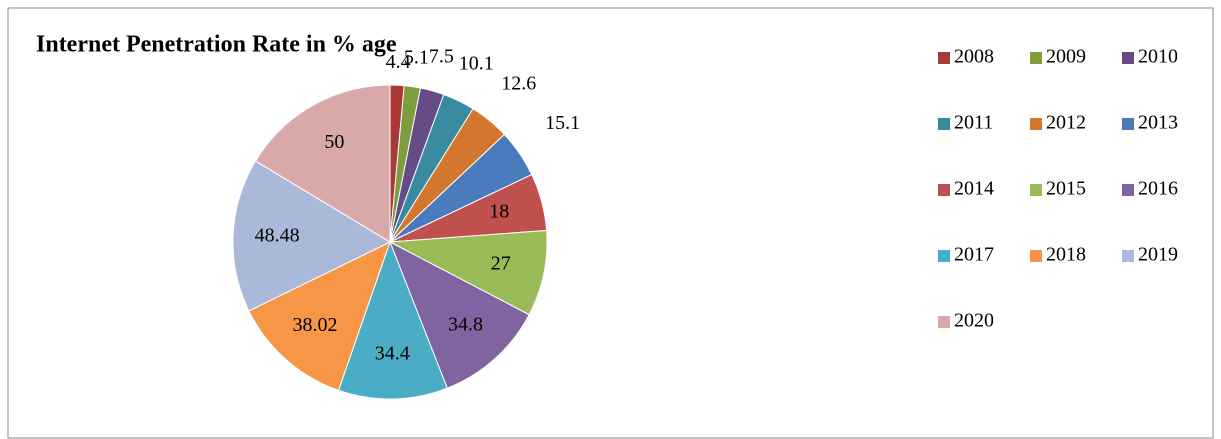  What do you see at coordinates (1158, 123) in the screenshot?
I see `legend-label: 2013` at bounding box center [1158, 123].